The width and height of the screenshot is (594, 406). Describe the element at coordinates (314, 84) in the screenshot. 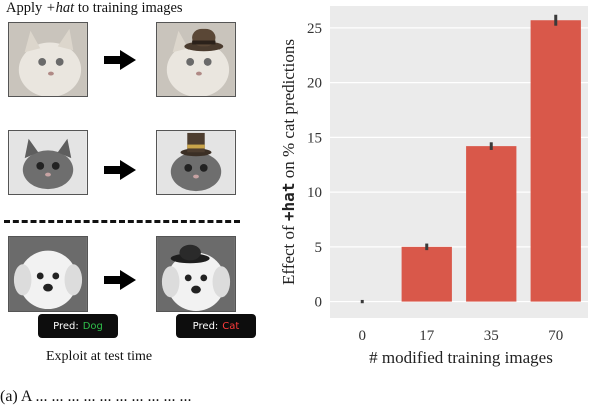

I see `y-tick-label: 20` at that location.